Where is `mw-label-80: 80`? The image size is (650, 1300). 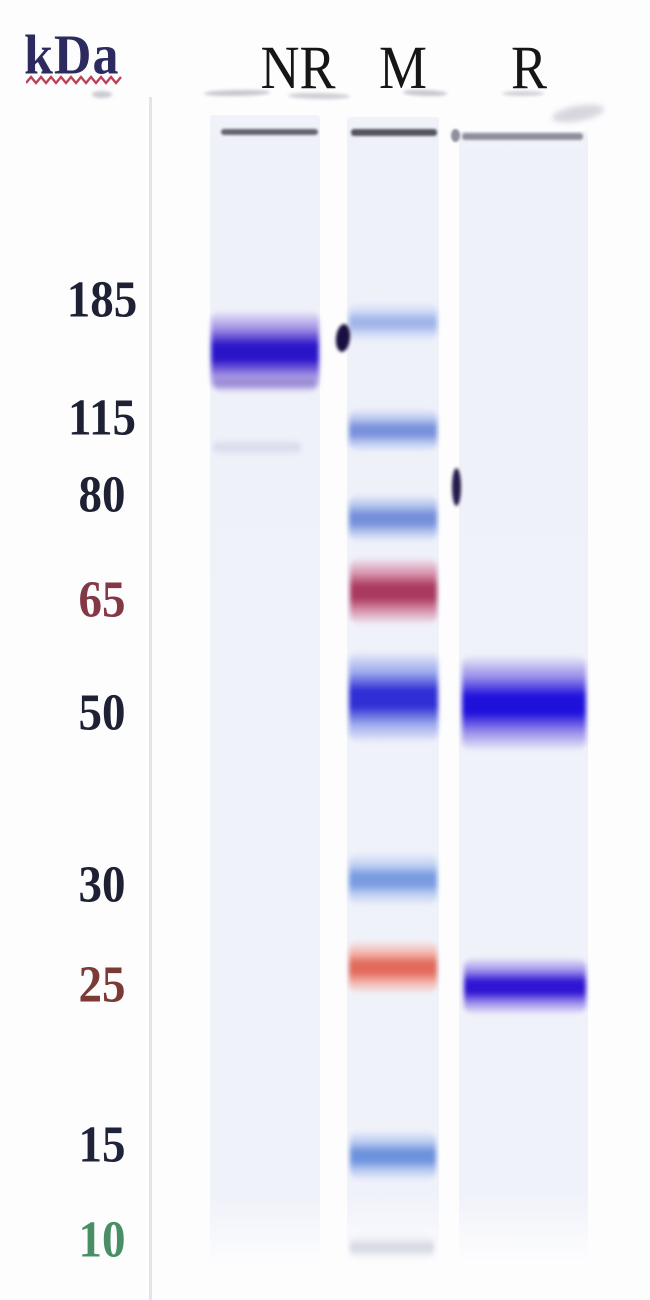 mw-label-80: 80 is located at coordinates (102, 495).